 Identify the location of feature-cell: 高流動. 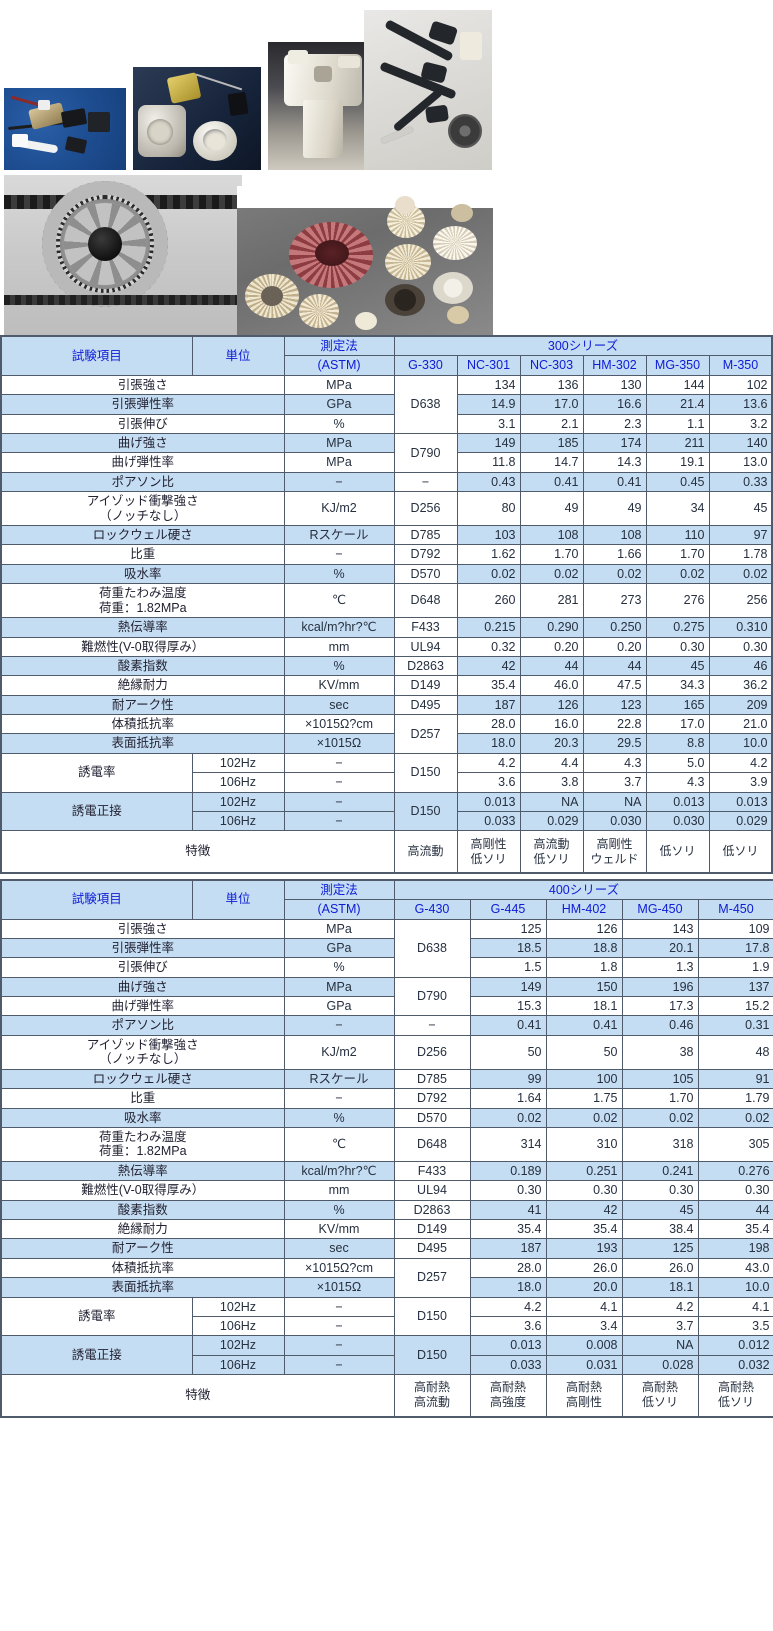
(425, 852).